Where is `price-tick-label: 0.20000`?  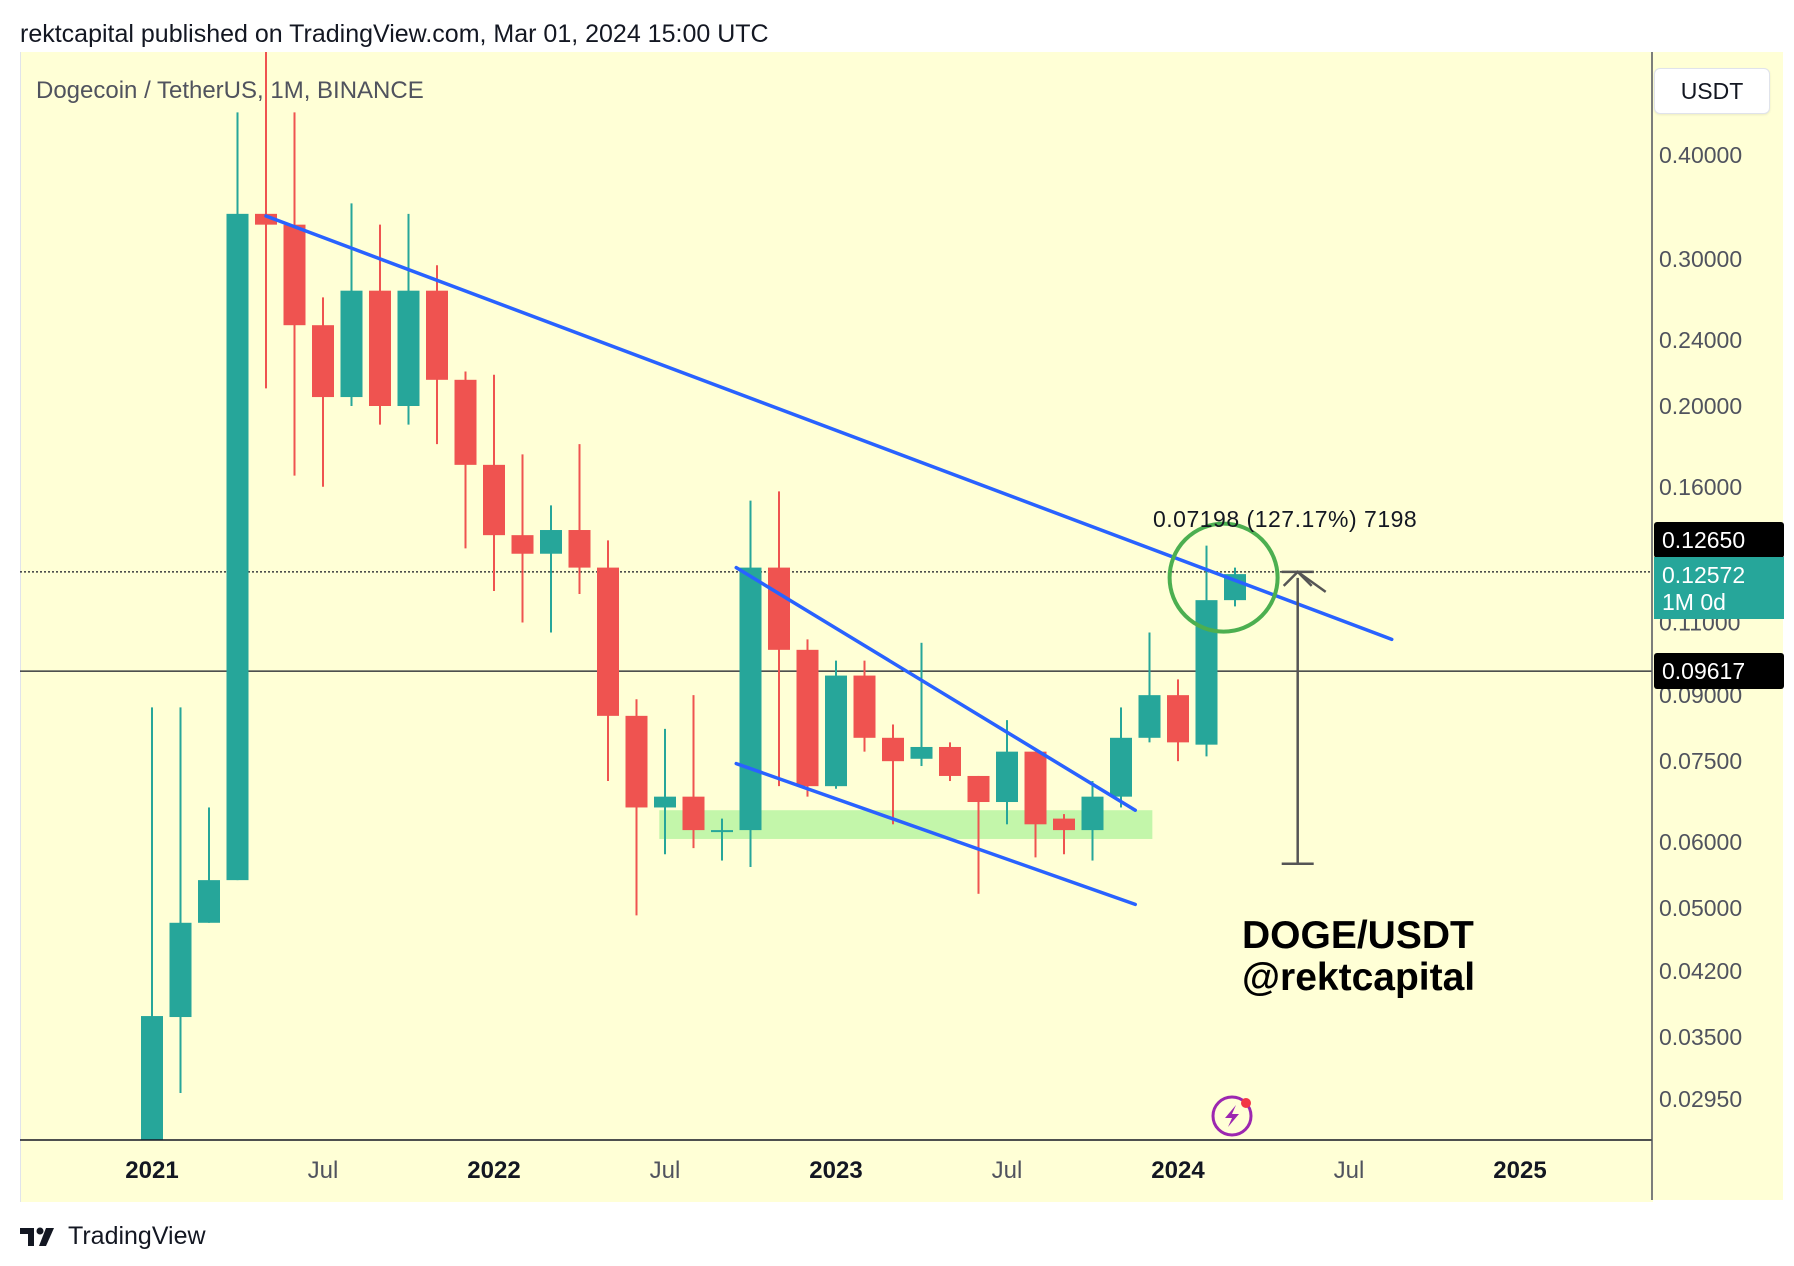 price-tick-label: 0.20000 is located at coordinates (1700, 406).